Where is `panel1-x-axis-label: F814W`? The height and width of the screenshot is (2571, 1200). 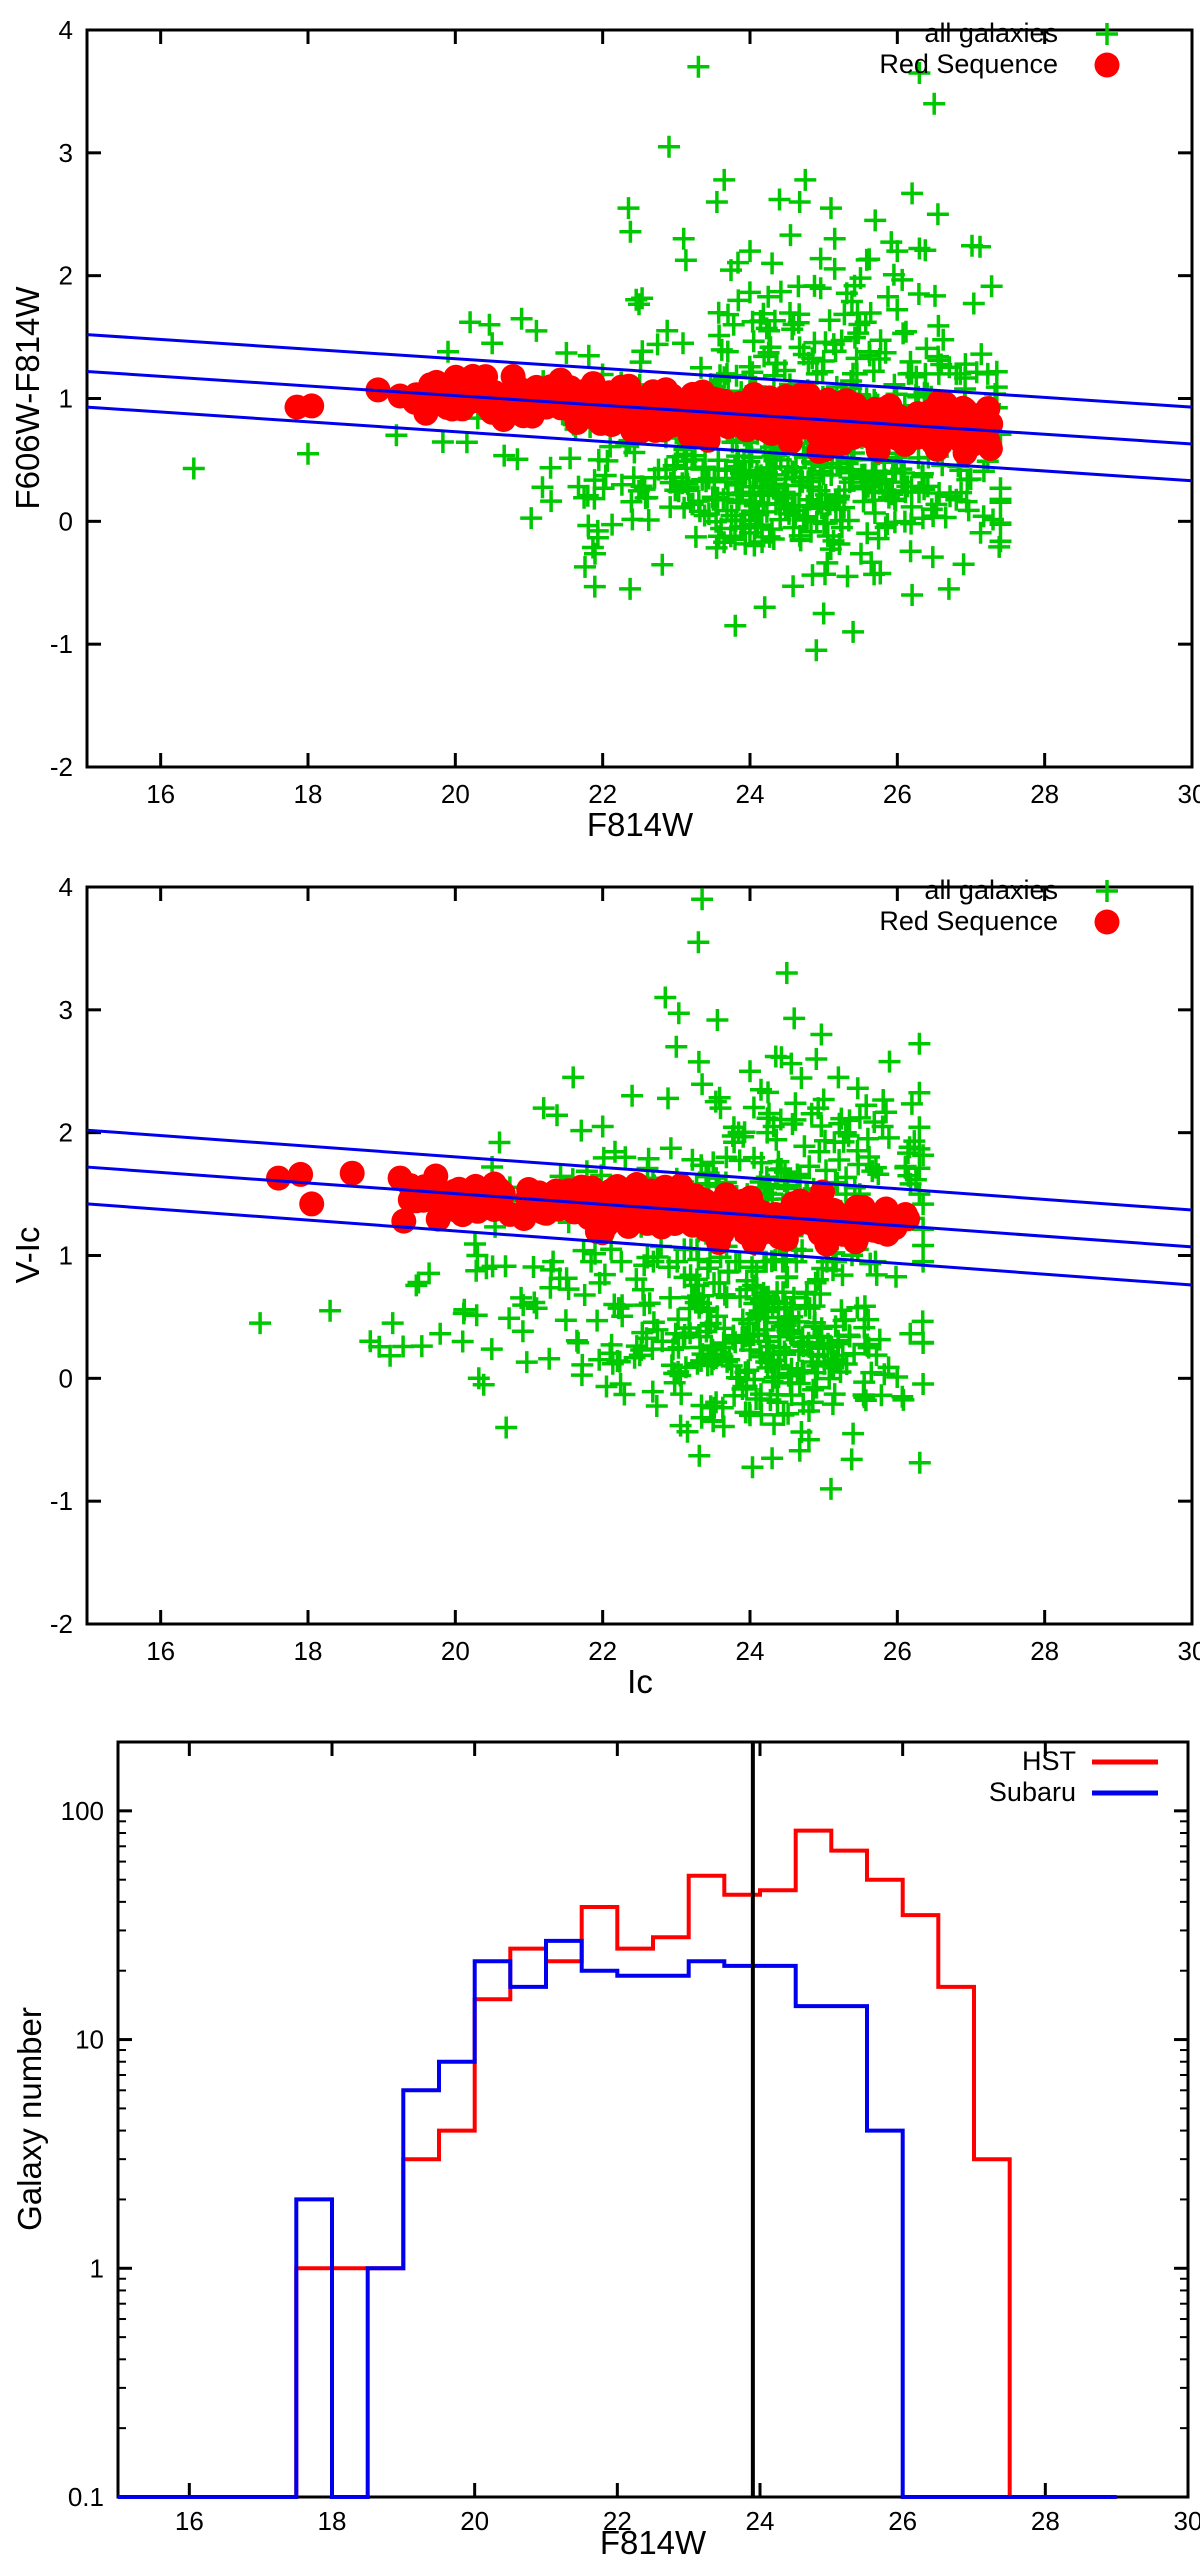
panel1-x-axis-label: F814W is located at coordinates (640, 824).